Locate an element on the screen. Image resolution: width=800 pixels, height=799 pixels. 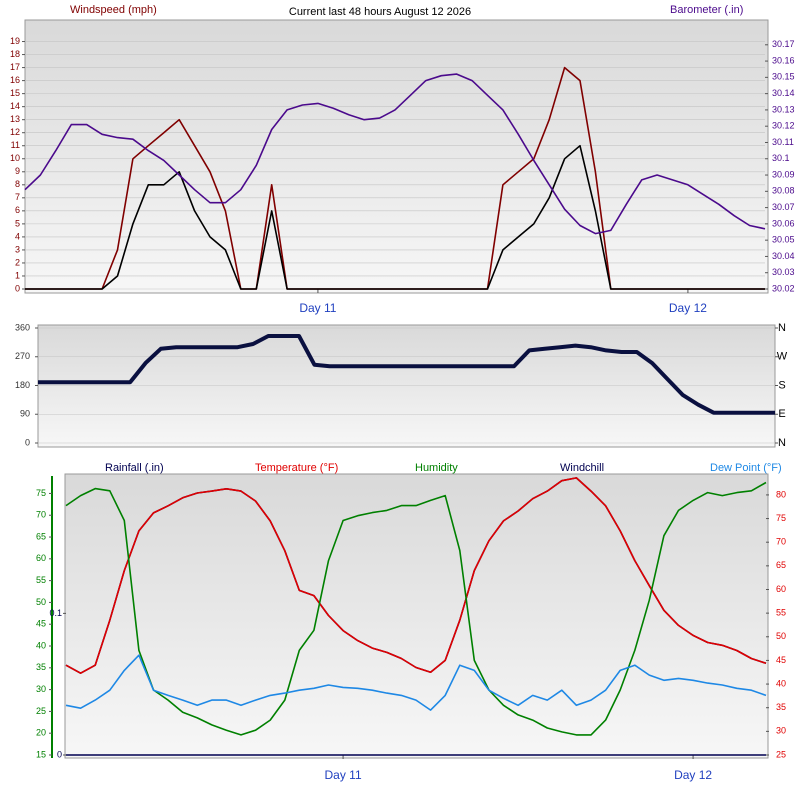
y2-tick-label: 60 is located at coordinates (781, 589).